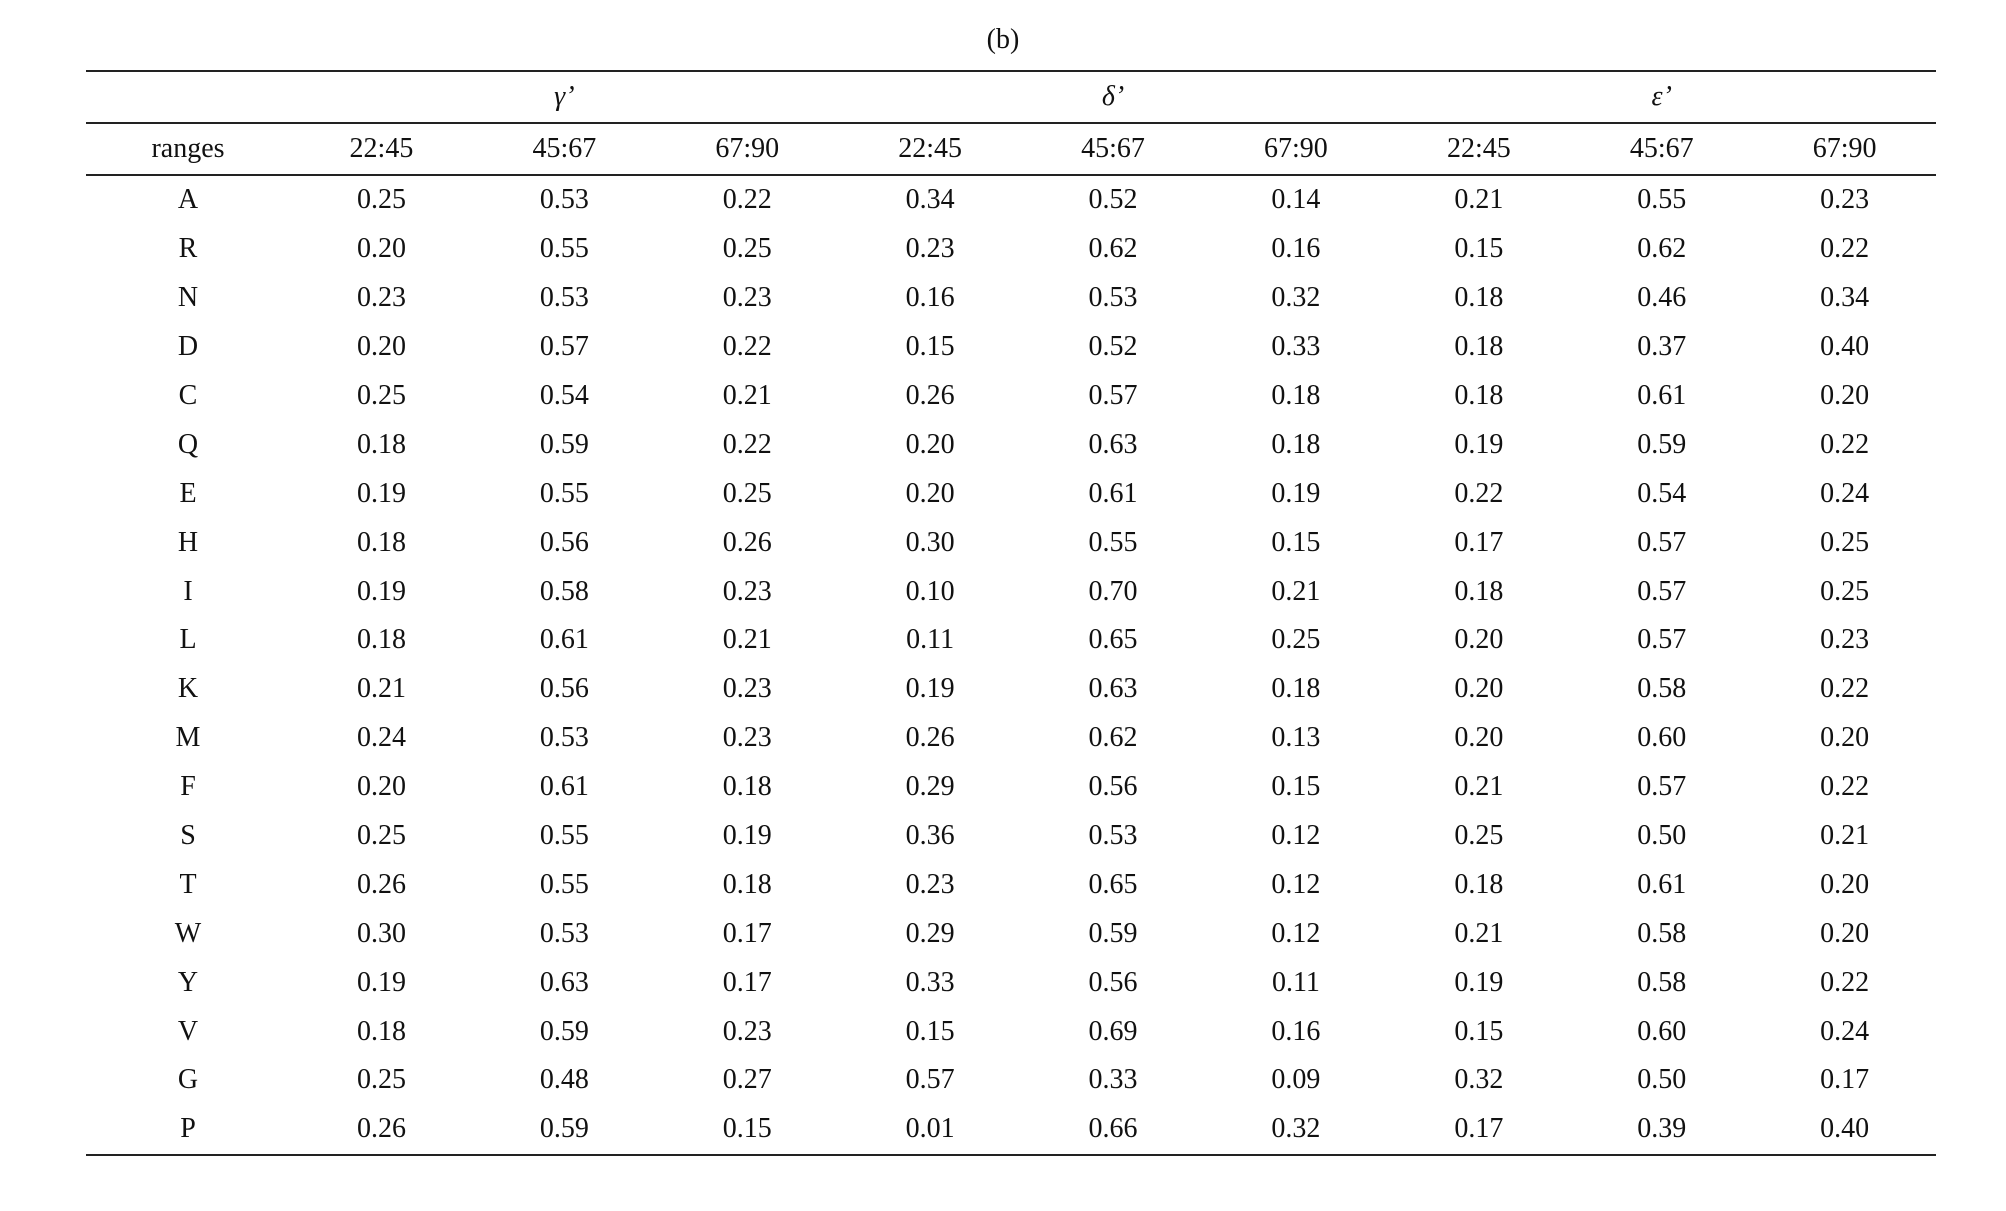  Describe the element at coordinates (1011, 1031) in the screenshot. I see `table-row: V 0.18 0.59 0.23 0.15 0.69 0.16 0.15 0.60 0.24` at that location.